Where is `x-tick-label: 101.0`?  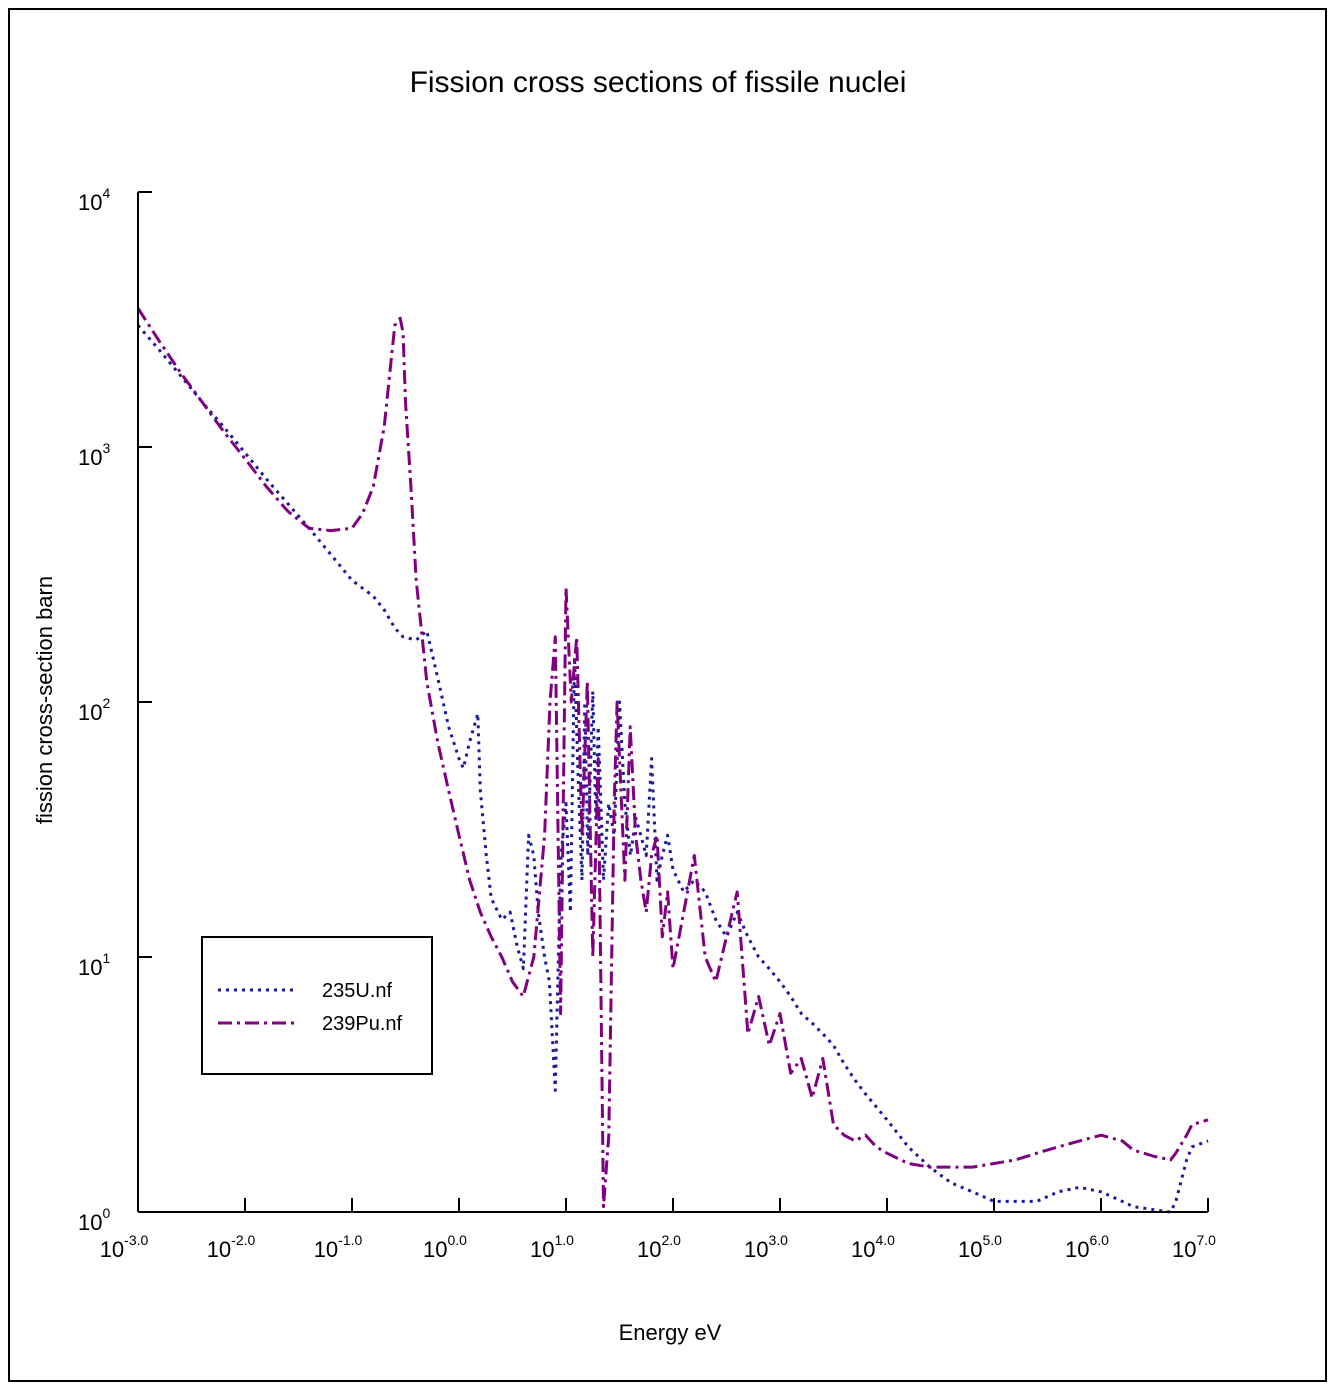 x-tick-label: 101.0 is located at coordinates (552, 1247).